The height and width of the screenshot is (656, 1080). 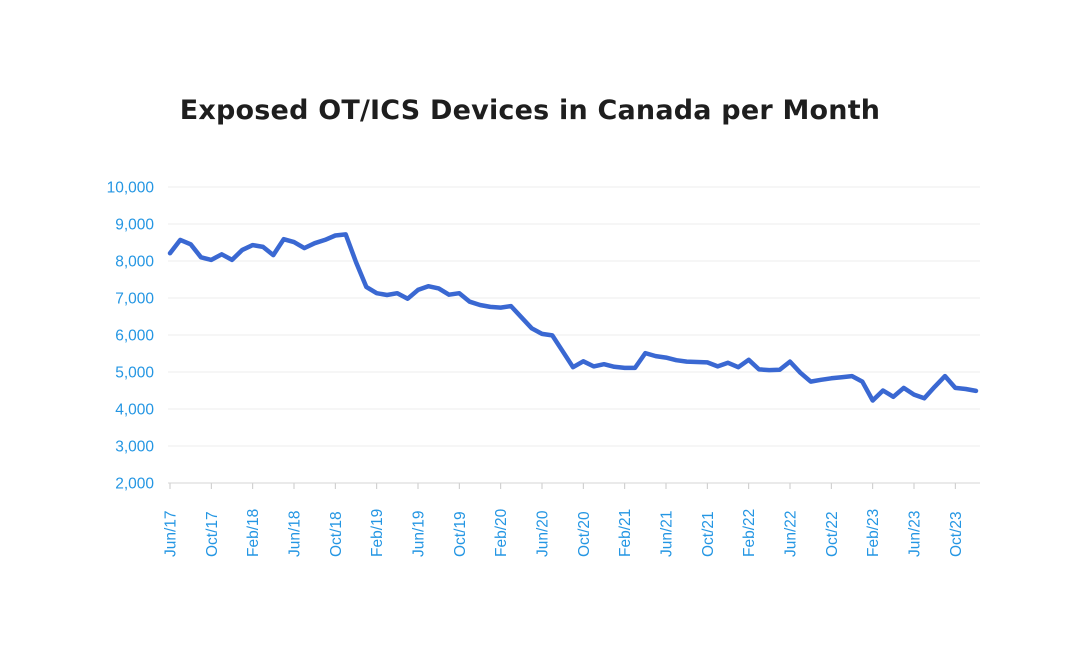 What do you see at coordinates (295, 533) in the screenshot?
I see `x-axis-tick-label: Jun/18` at bounding box center [295, 533].